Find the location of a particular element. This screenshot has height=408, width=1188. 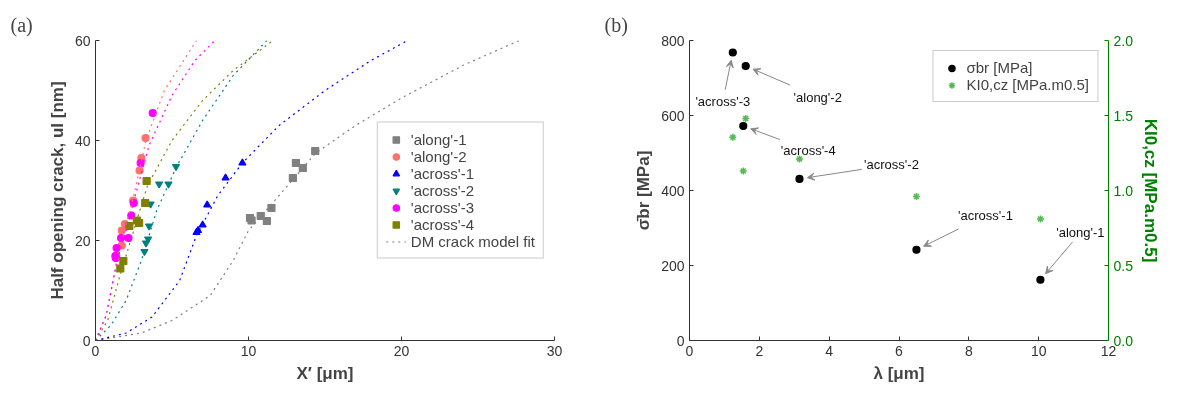

annotation: 'across'-4 is located at coordinates (808, 150).